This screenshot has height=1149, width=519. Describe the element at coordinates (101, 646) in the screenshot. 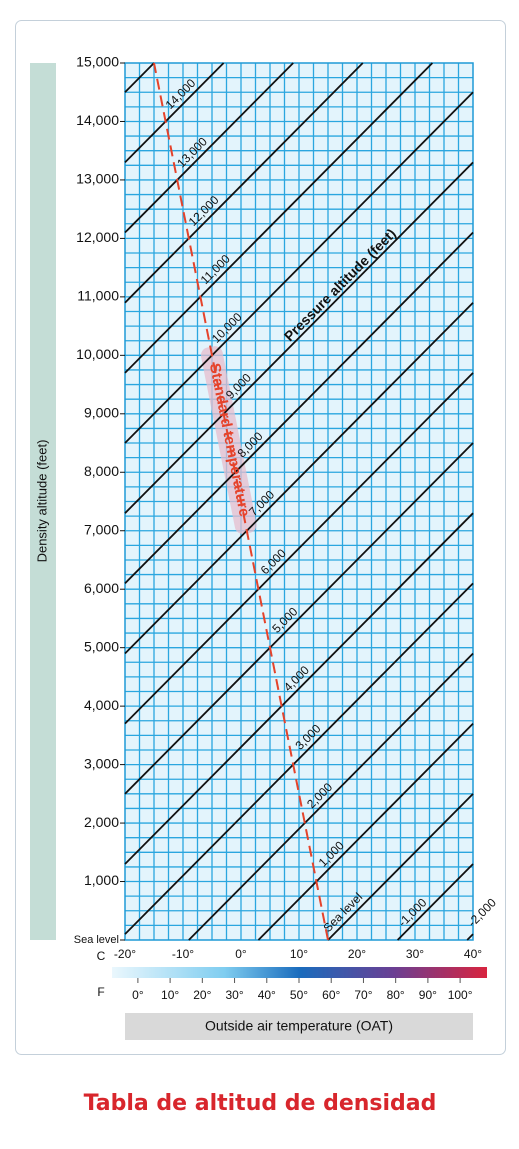

I see `y-tick-label: 5,000` at that location.